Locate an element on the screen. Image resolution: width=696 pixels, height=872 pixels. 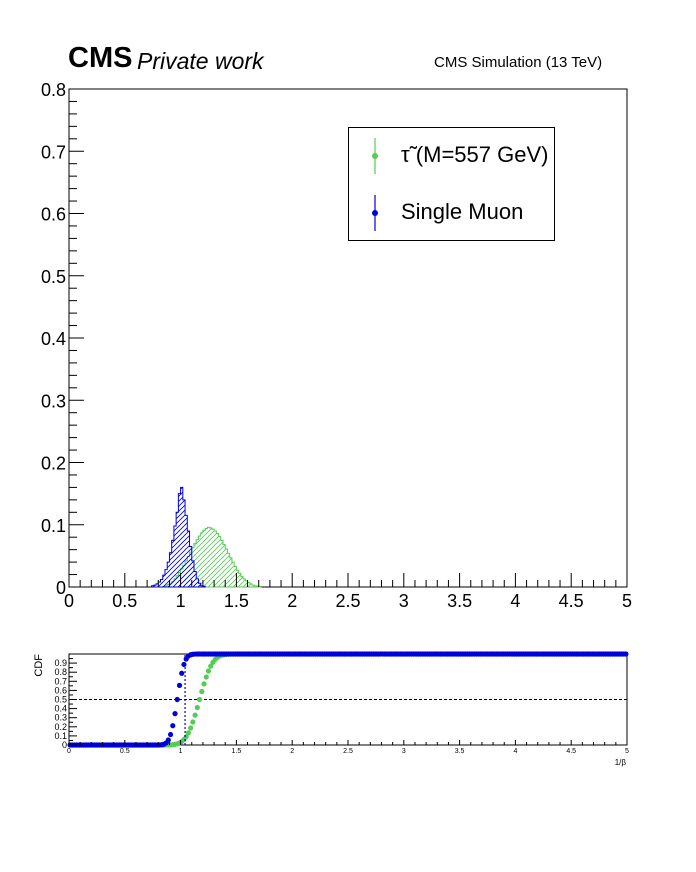
cdf-x-tick-label: 3.5 is located at coordinates (460, 751).